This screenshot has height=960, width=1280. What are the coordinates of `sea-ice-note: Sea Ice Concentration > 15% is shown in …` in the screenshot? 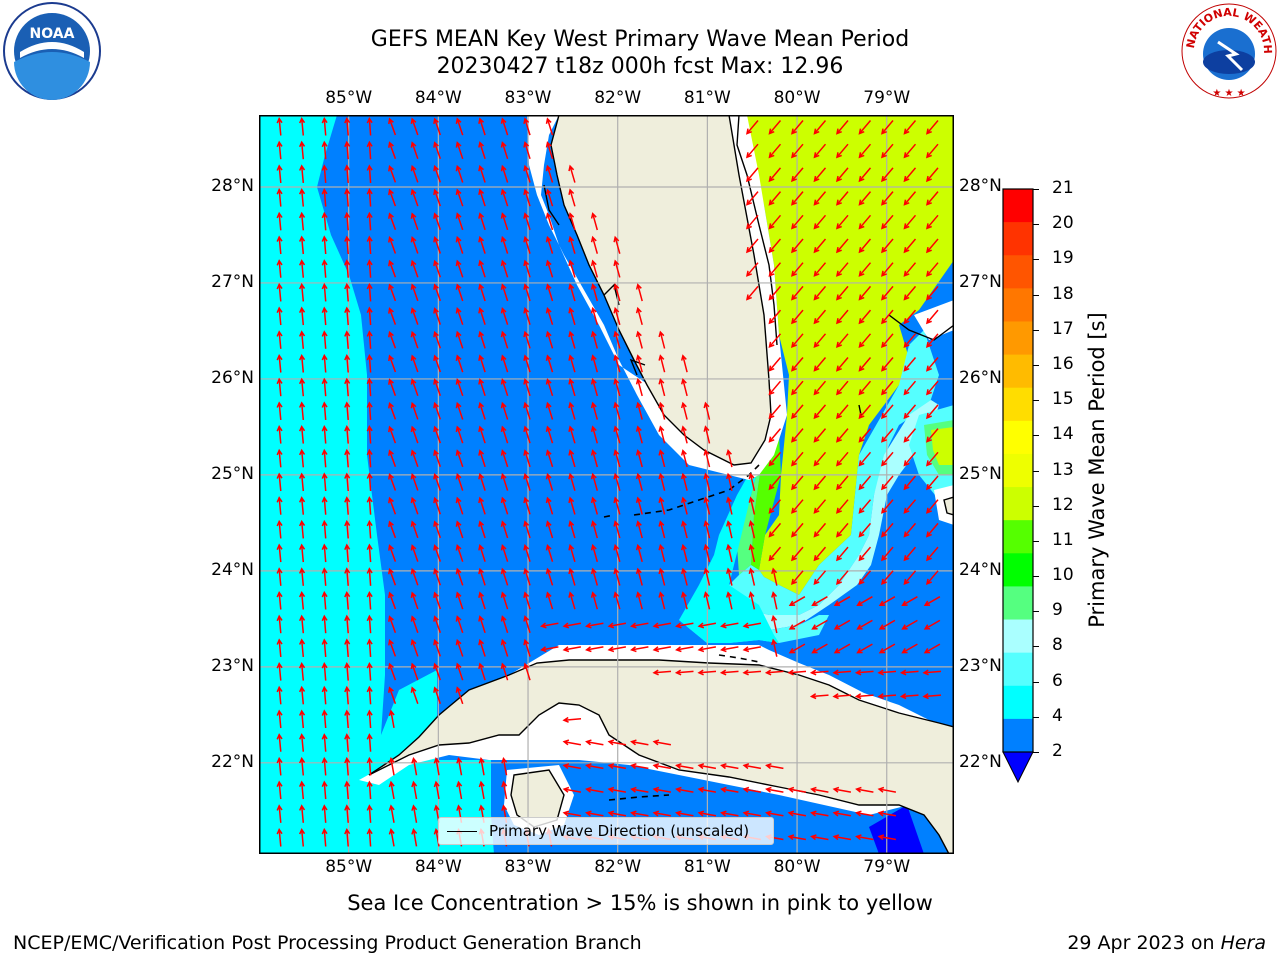 It's located at (640, 903).